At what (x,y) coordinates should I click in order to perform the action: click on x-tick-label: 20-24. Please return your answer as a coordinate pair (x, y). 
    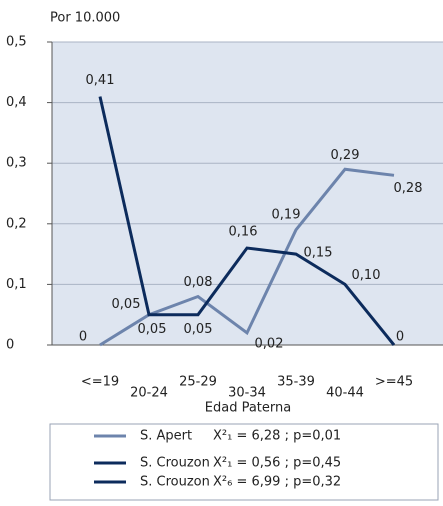
    Looking at the image, I should click on (149, 393).